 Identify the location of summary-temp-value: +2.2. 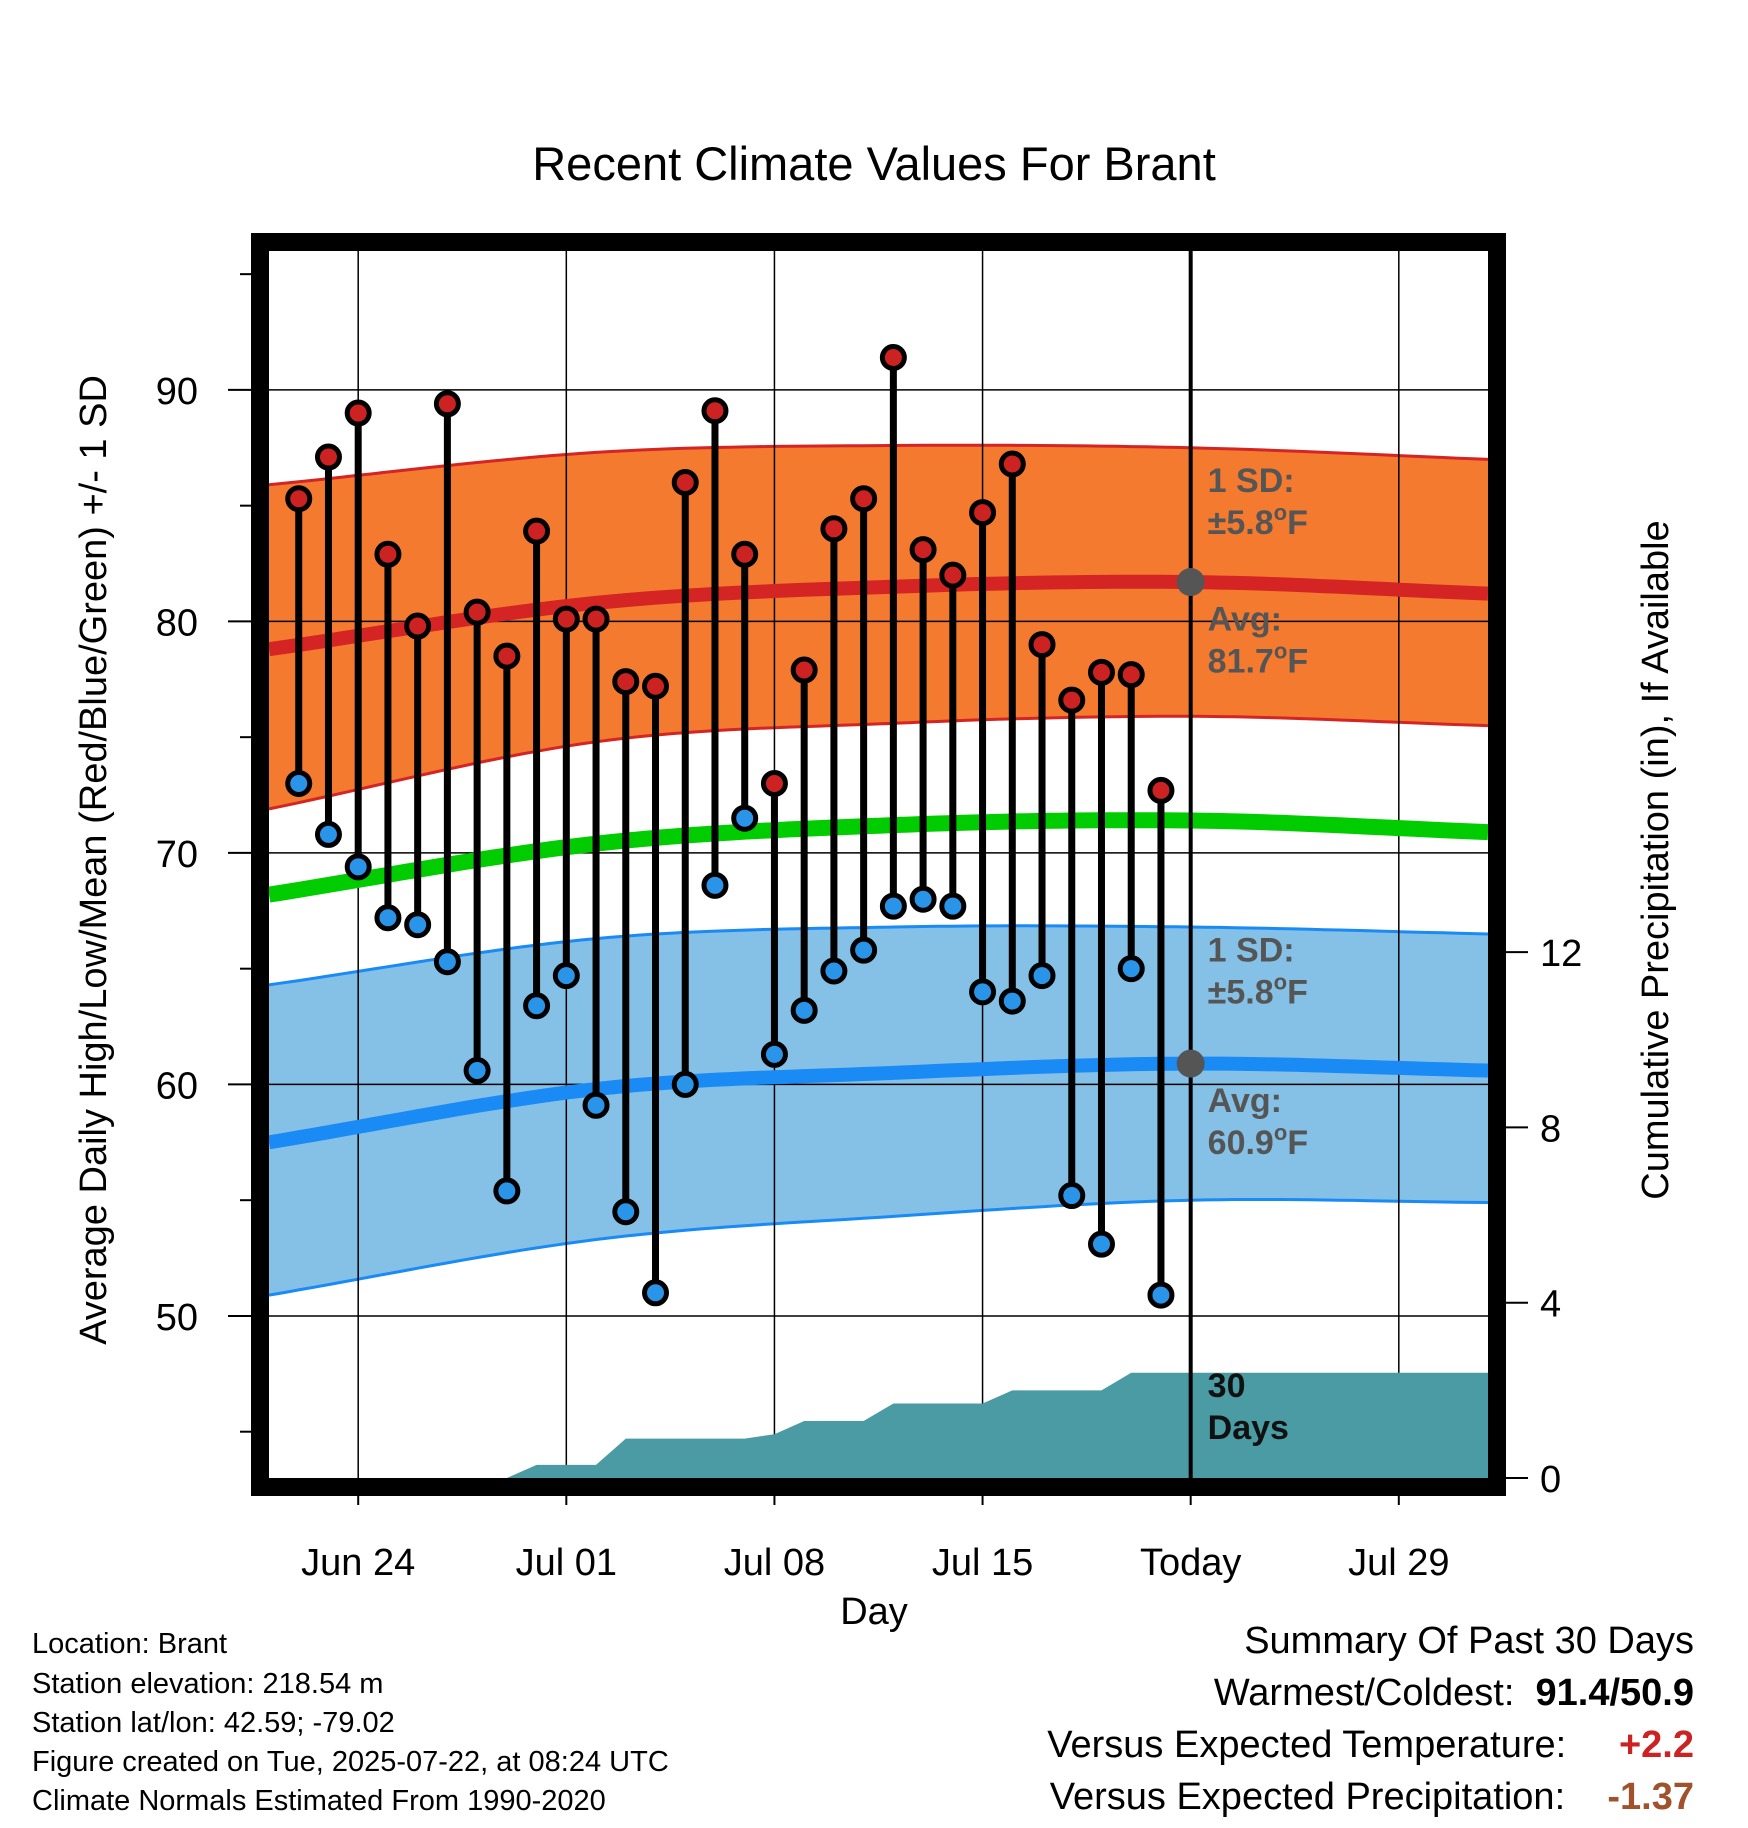
(1656, 1745).